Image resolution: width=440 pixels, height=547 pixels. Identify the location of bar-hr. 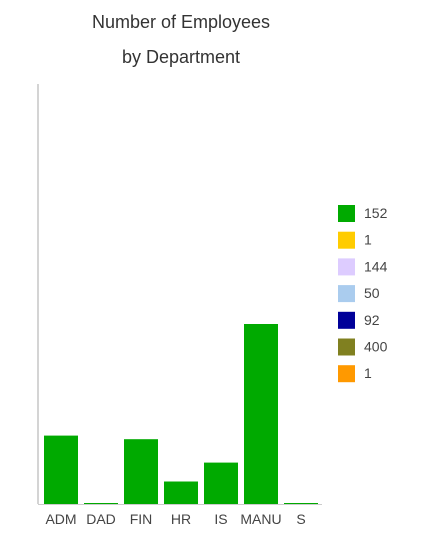
(181, 493).